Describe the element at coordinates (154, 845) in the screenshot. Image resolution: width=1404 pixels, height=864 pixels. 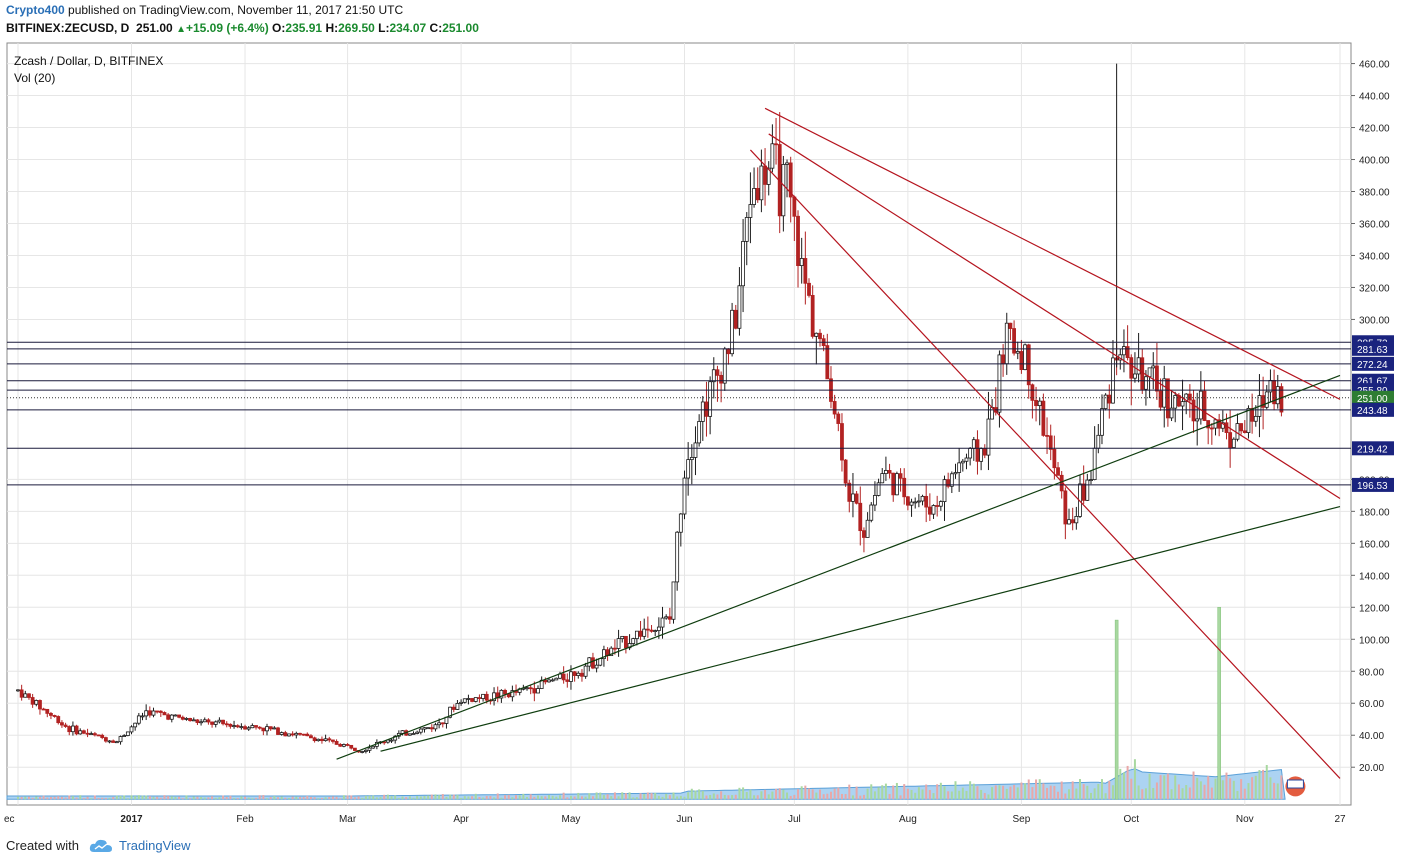
I see `tradingview-brand: TradingView` at that location.